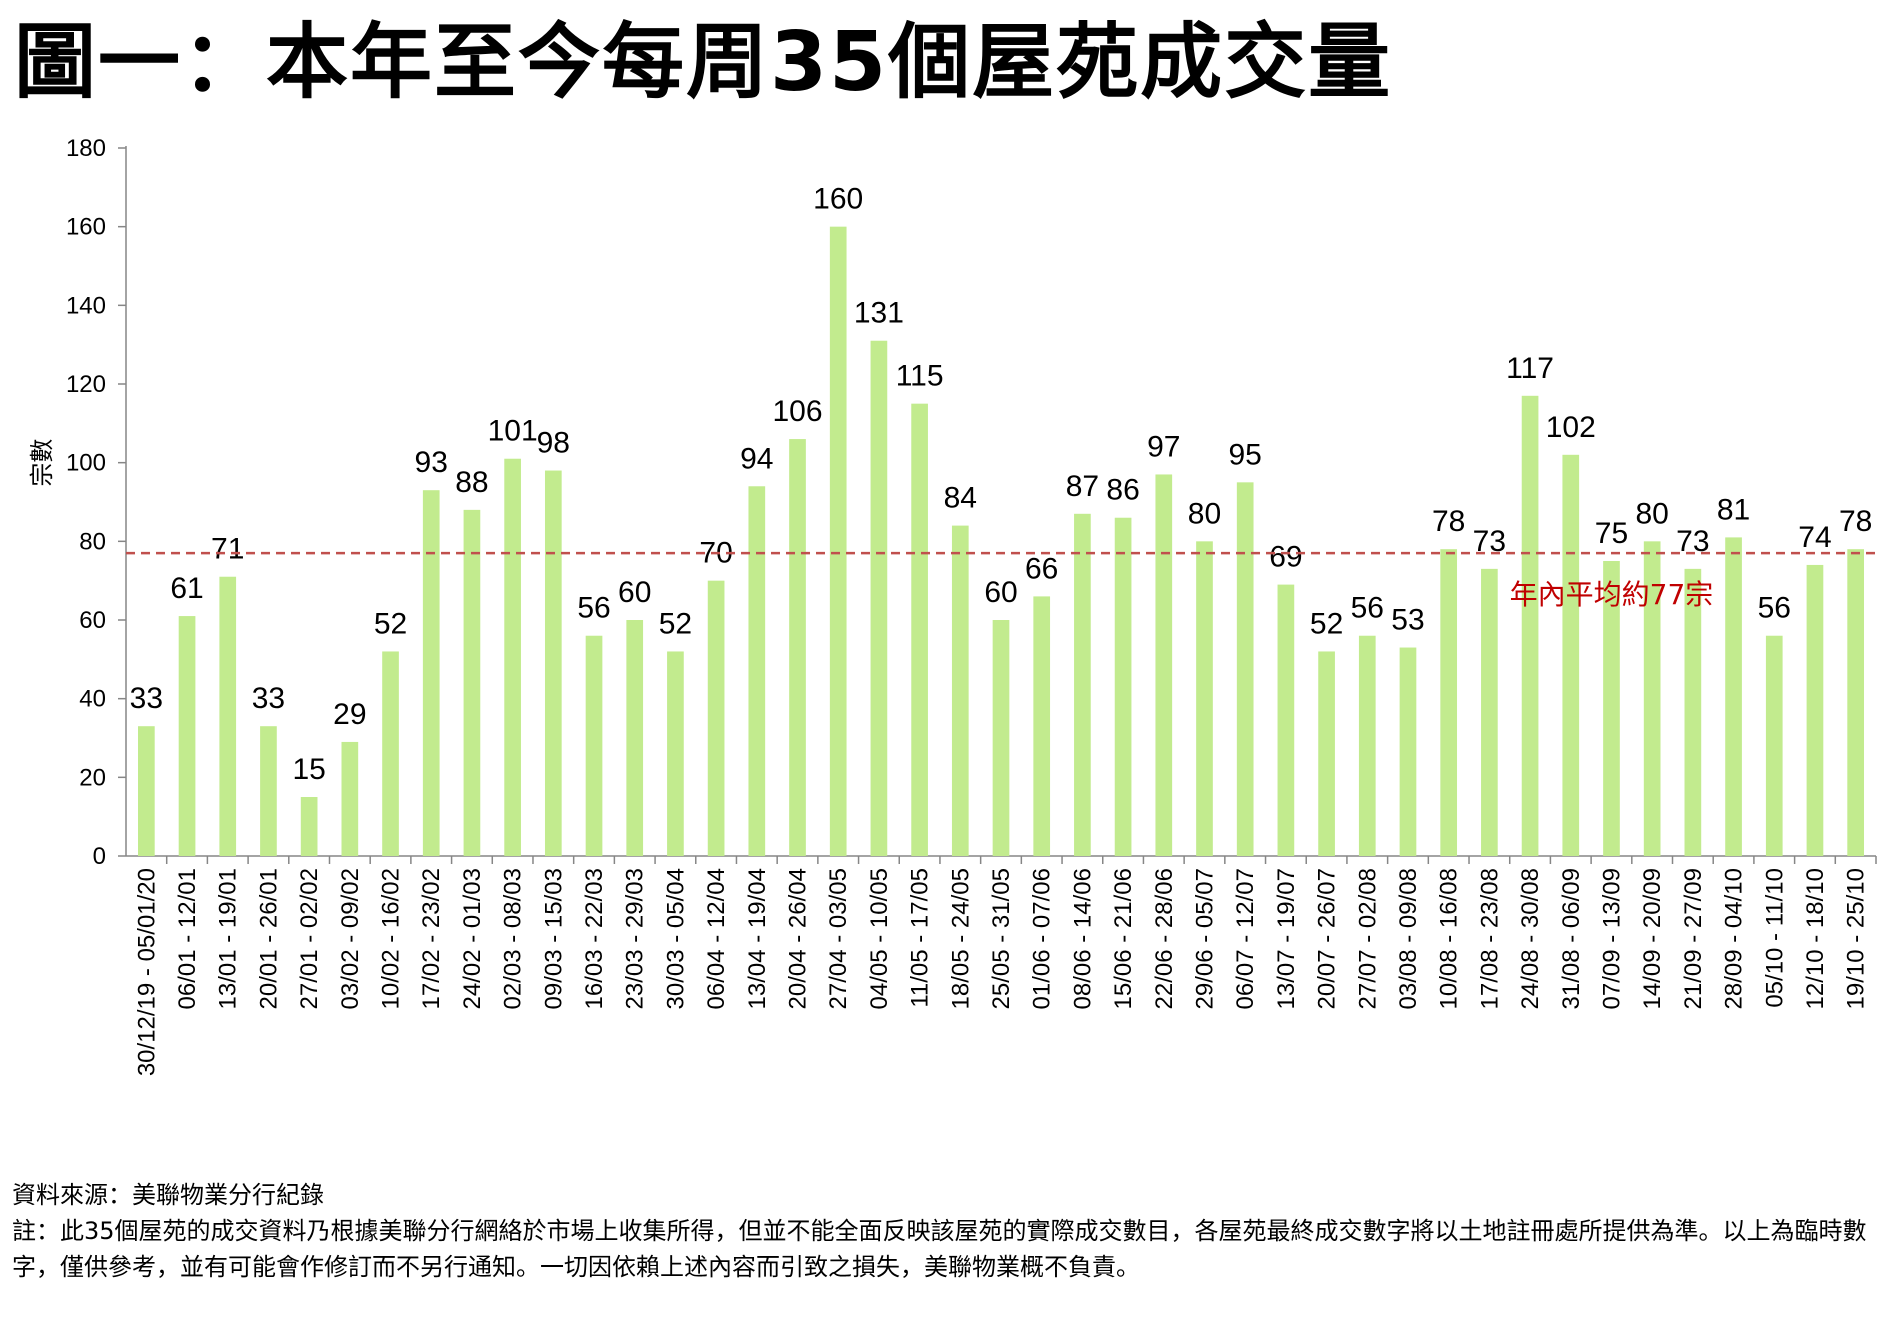 The image size is (1891, 1317). Describe the element at coordinates (1245, 938) in the screenshot. I see `x-tick-label: 06/07 - 12/07` at that location.